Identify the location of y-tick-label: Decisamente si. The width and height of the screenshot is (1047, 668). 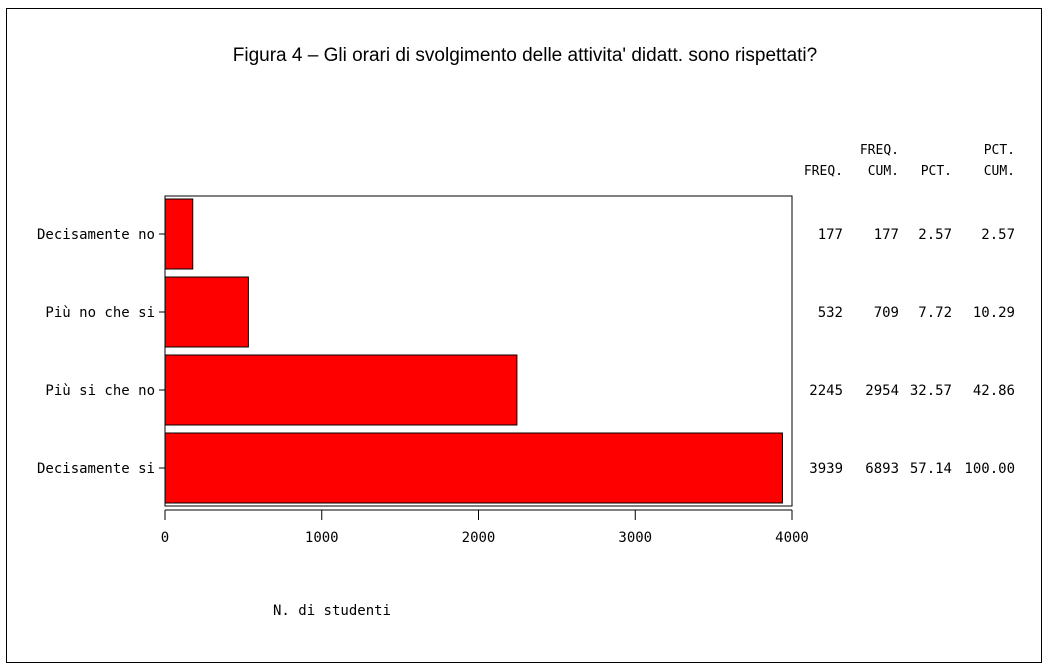
(96, 469).